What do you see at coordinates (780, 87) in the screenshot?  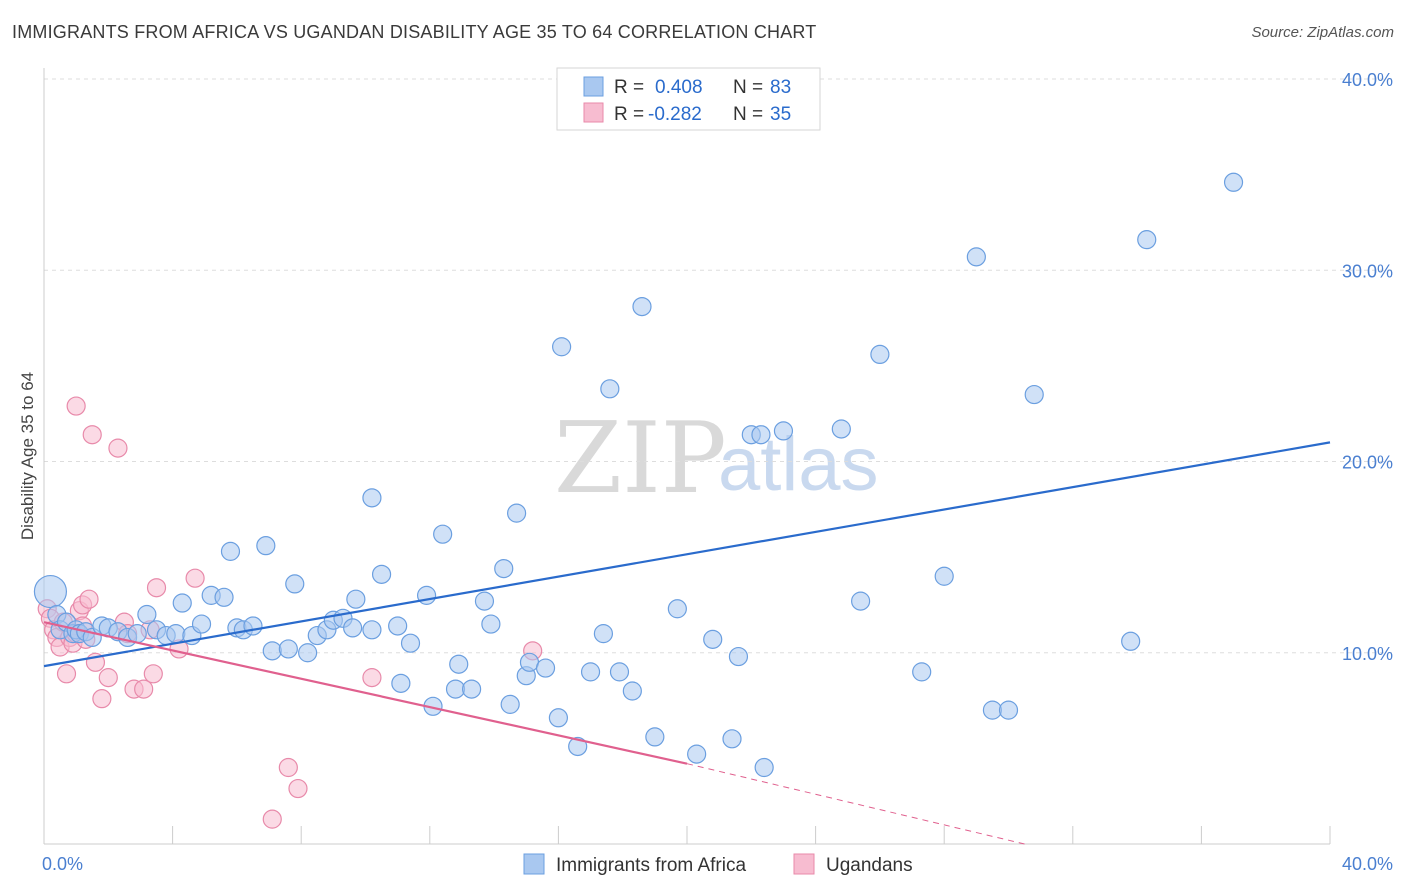 I see `legend-africa-n-value: 83` at bounding box center [780, 87].